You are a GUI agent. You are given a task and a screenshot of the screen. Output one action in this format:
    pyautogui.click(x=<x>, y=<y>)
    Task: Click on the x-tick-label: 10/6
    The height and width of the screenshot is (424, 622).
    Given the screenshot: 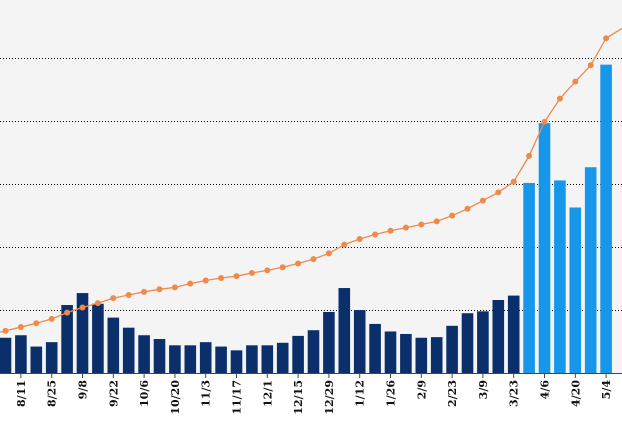 What is the action you would take?
    pyautogui.click(x=144, y=393)
    